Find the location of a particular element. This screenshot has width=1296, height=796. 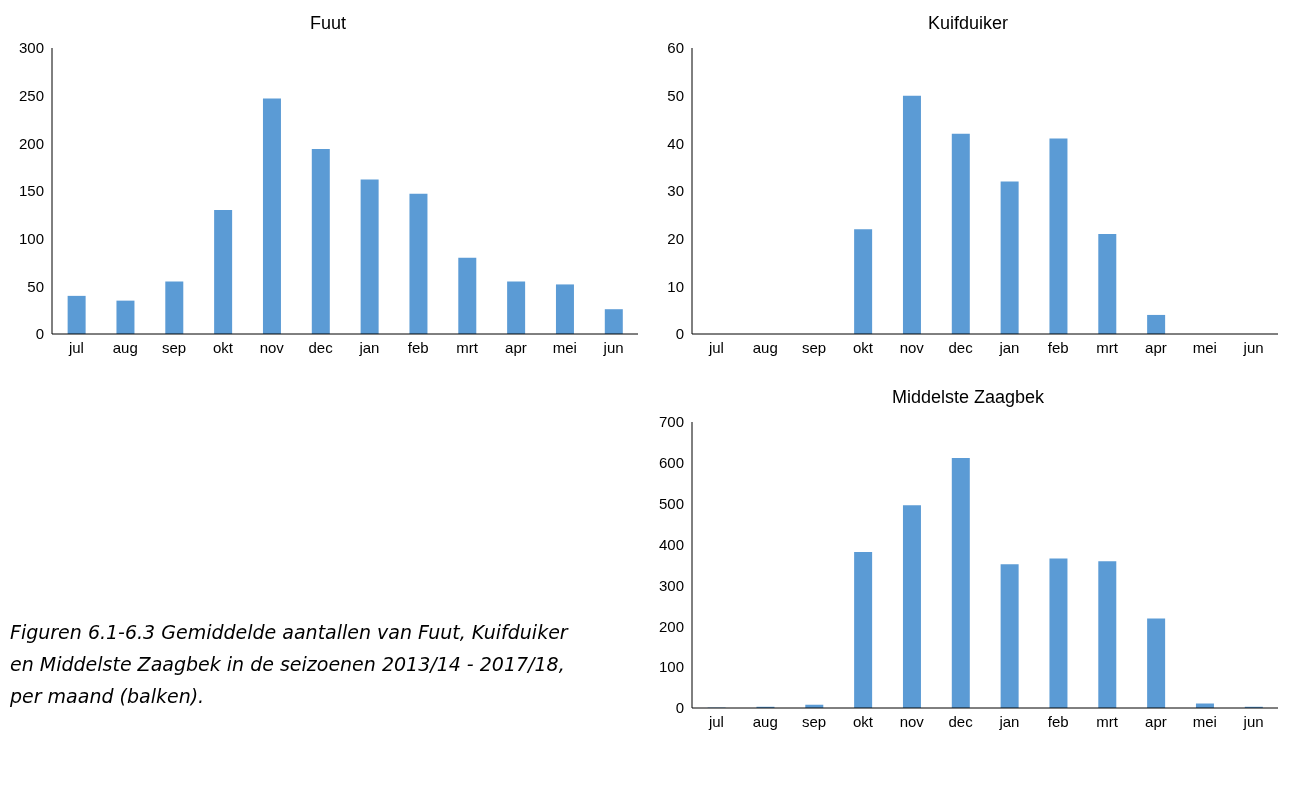

y-tick-label: 20 is located at coordinates (675, 238).